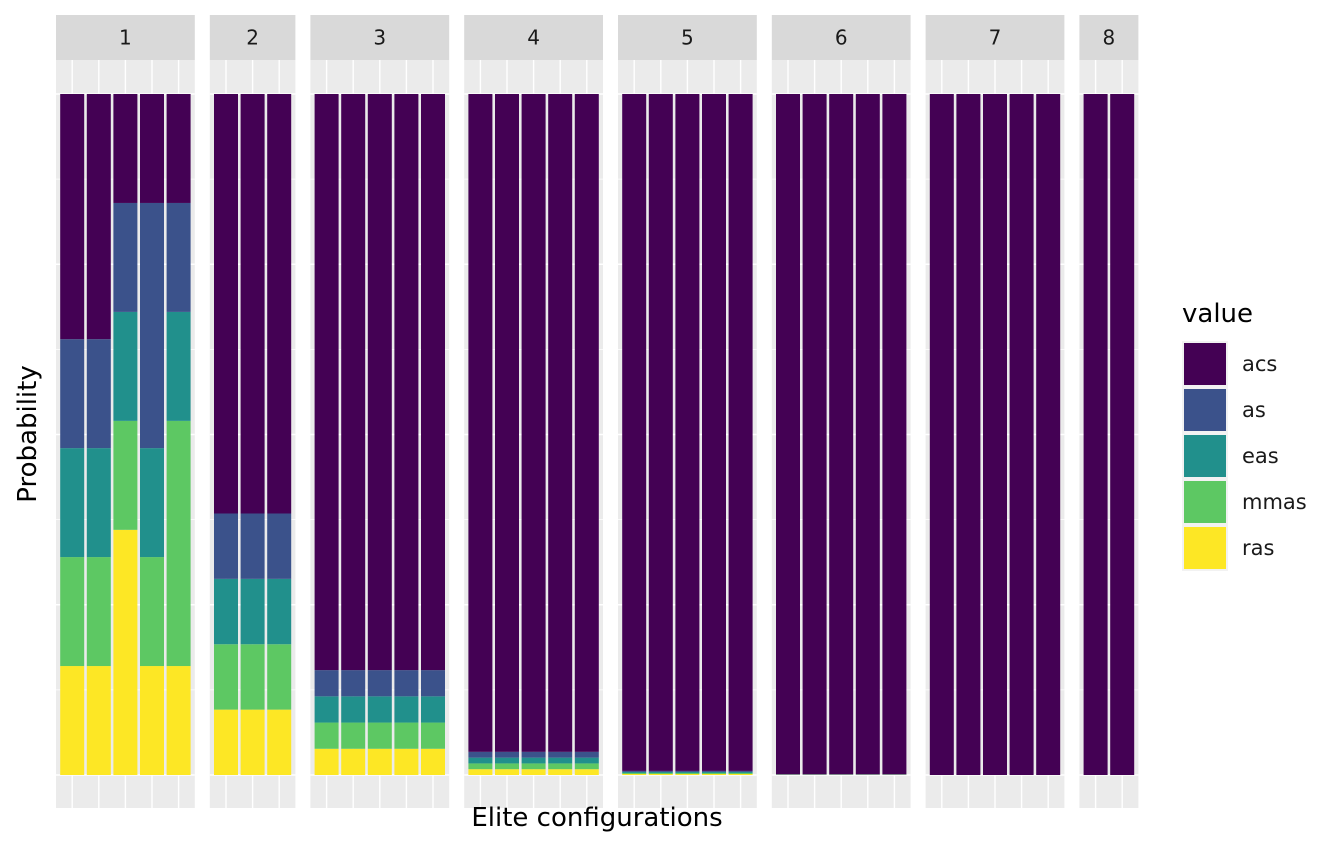  What do you see at coordinates (252, 38) in the screenshot?
I see `facet-strip-label: 2` at bounding box center [252, 38].